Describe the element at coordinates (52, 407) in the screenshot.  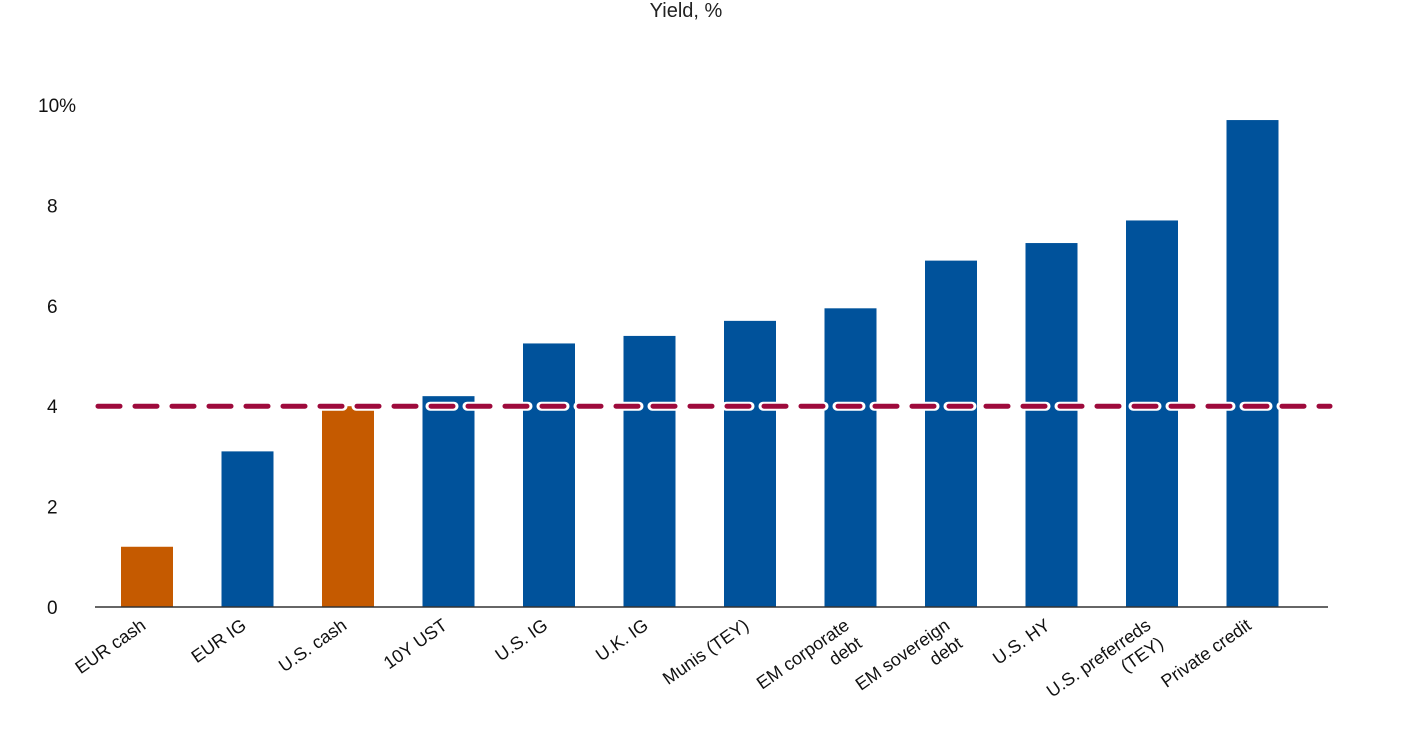
I see `y-tick-label: 4` at that location.